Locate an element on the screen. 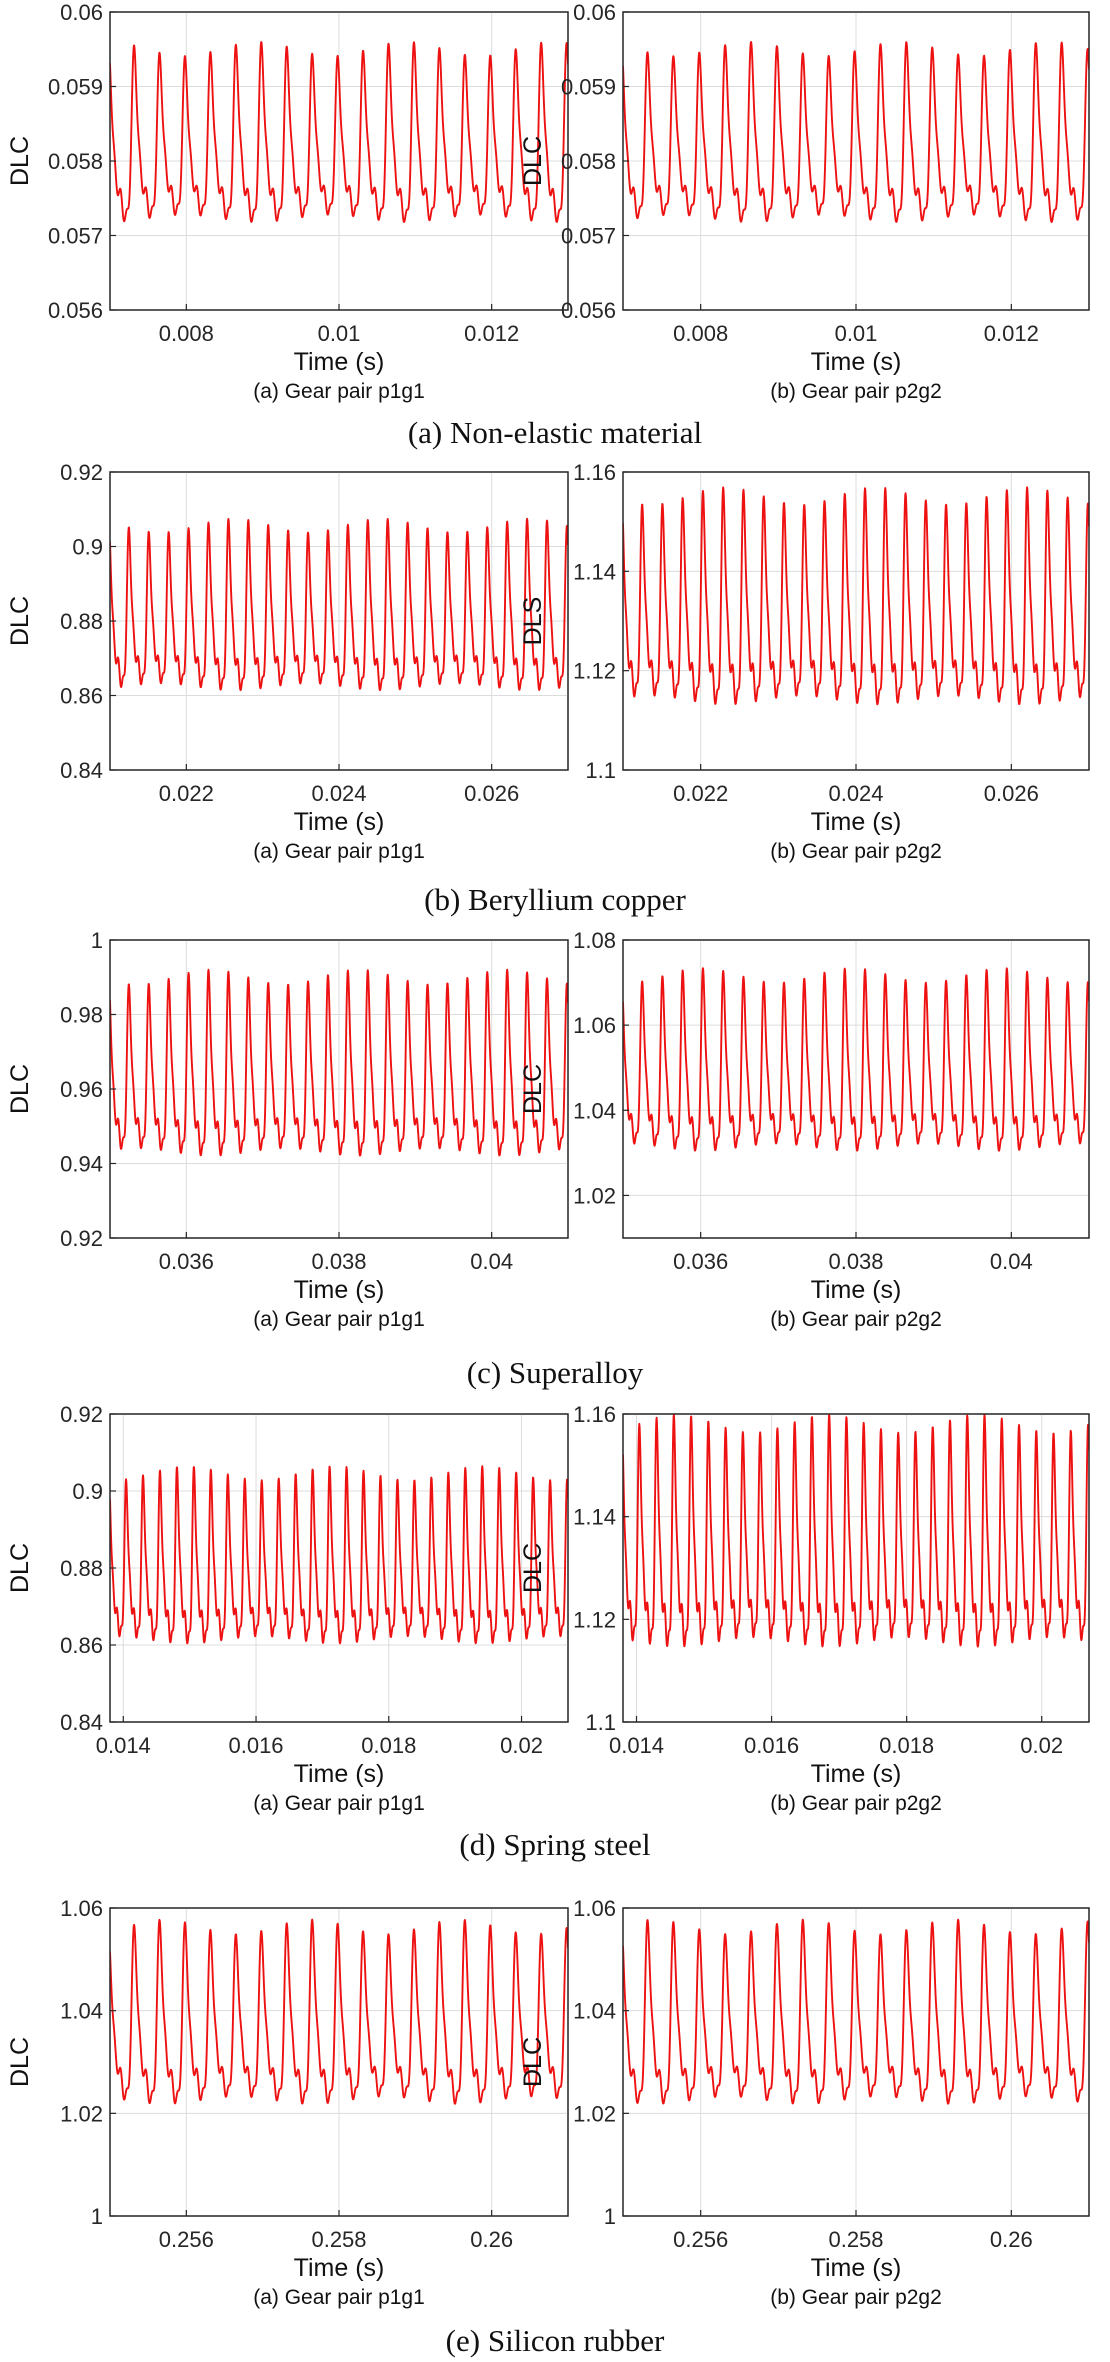  chart-4-p2g2-ytick-label-3: 1.16 is located at coordinates (594, 1414).